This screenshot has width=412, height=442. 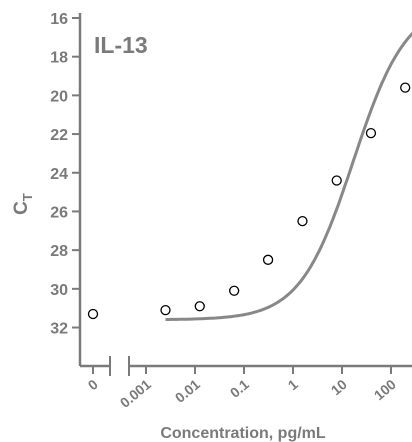 What do you see at coordinates (59, 251) in the screenshot?
I see `y-tick-label: 28` at bounding box center [59, 251].